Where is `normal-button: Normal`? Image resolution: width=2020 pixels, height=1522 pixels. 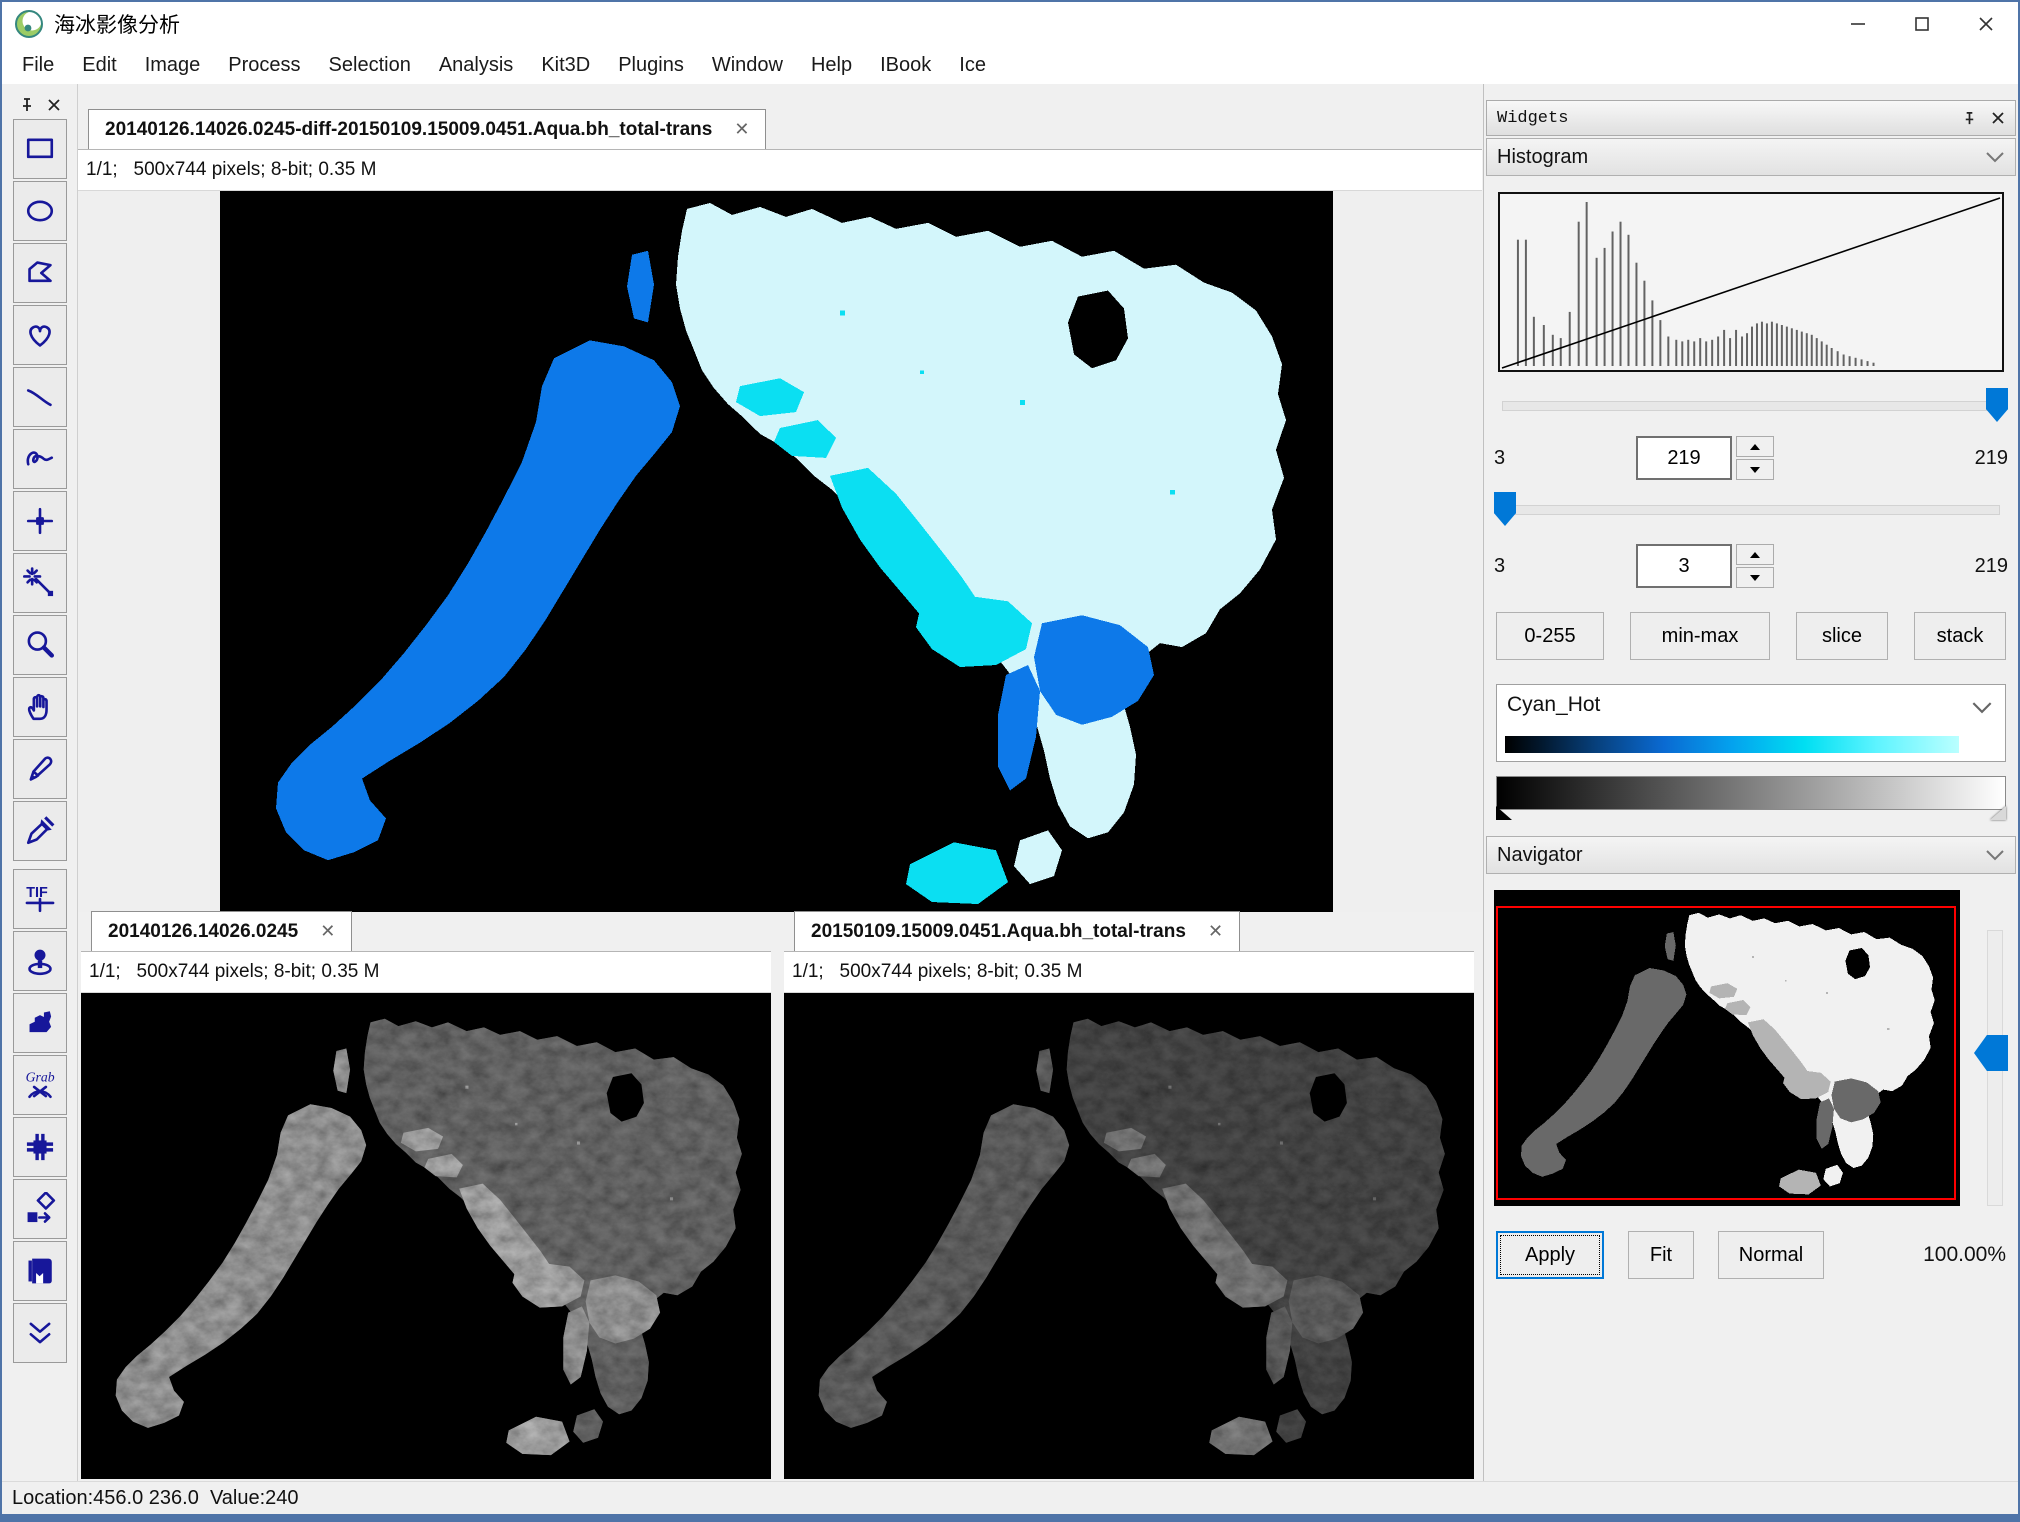
normal-button: Normal is located at coordinates (1771, 1255).